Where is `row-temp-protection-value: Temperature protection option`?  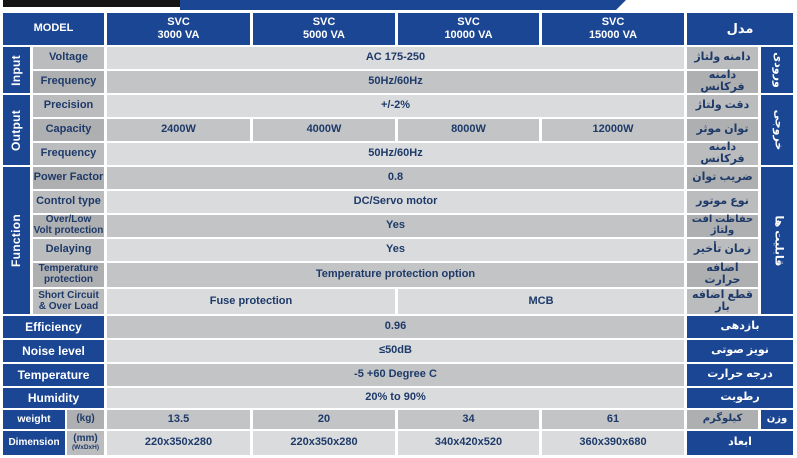
row-temp-protection-value: Temperature protection option is located at coordinates (395, 275).